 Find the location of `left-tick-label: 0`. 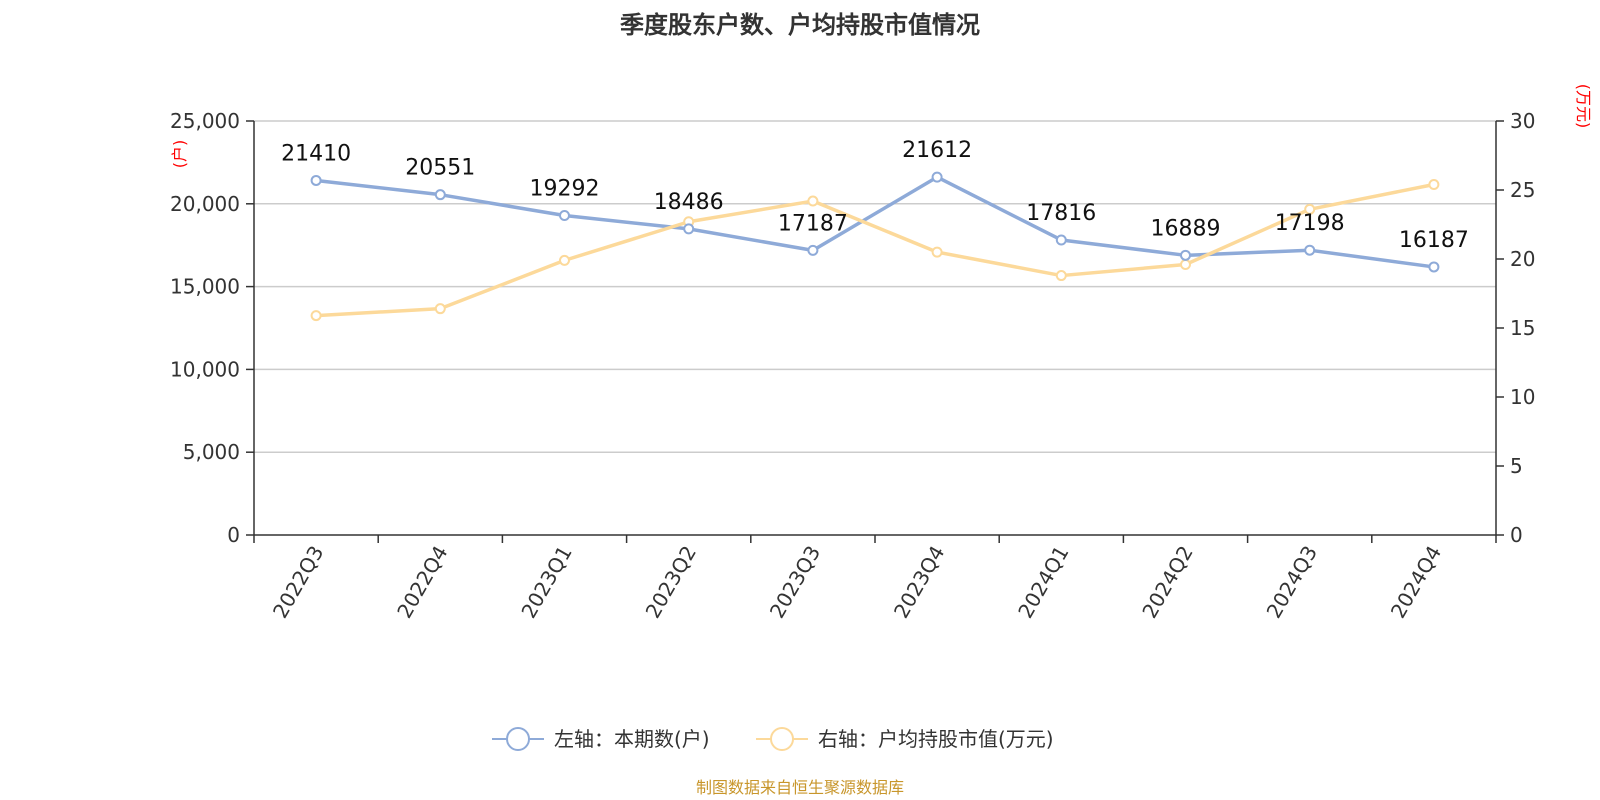

left-tick-label: 0 is located at coordinates (233, 535).